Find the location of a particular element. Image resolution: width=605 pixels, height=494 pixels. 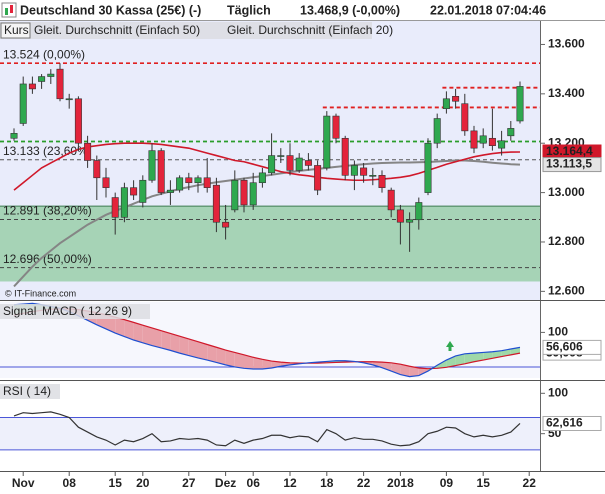

source: © IT-Finance.com is located at coordinates (40, 293).